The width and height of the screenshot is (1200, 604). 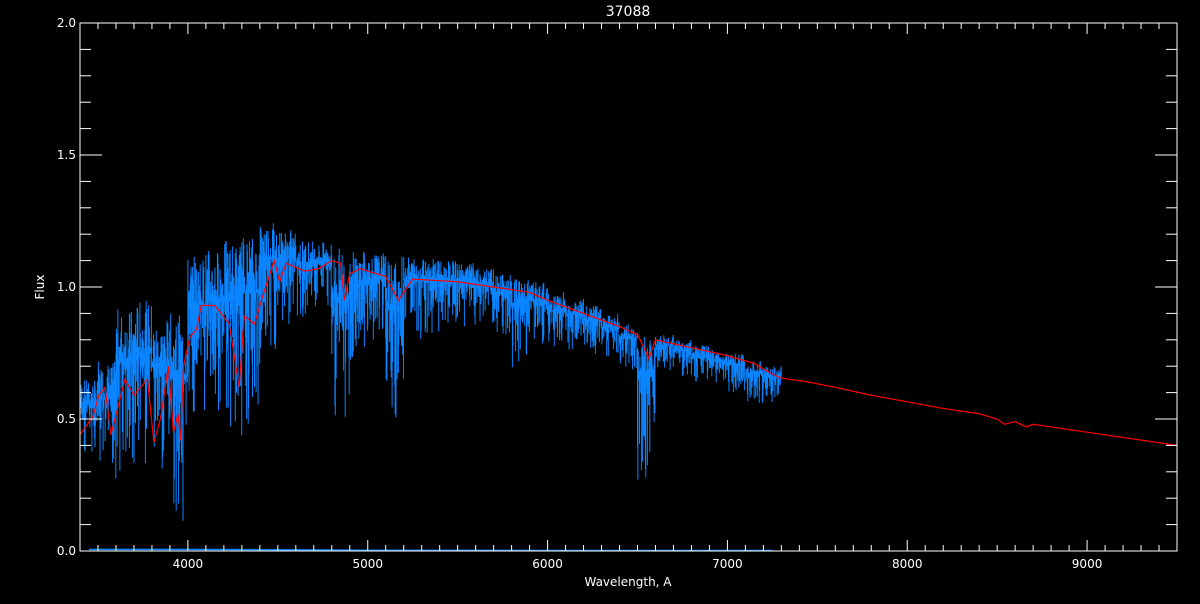 What do you see at coordinates (1087, 564) in the screenshot?
I see `x-tick-label: 9000` at bounding box center [1087, 564].